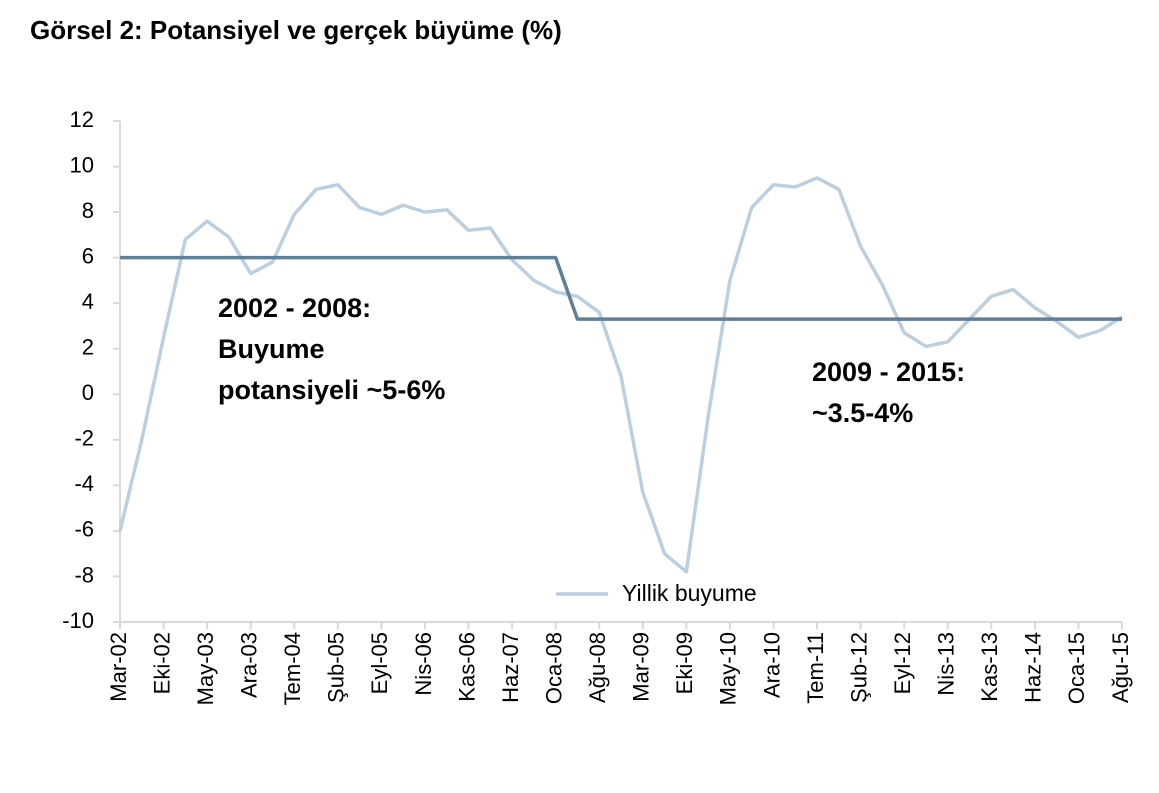 The width and height of the screenshot is (1159, 793). I want to click on x-tick-label: Oca-08, so click(553, 668).